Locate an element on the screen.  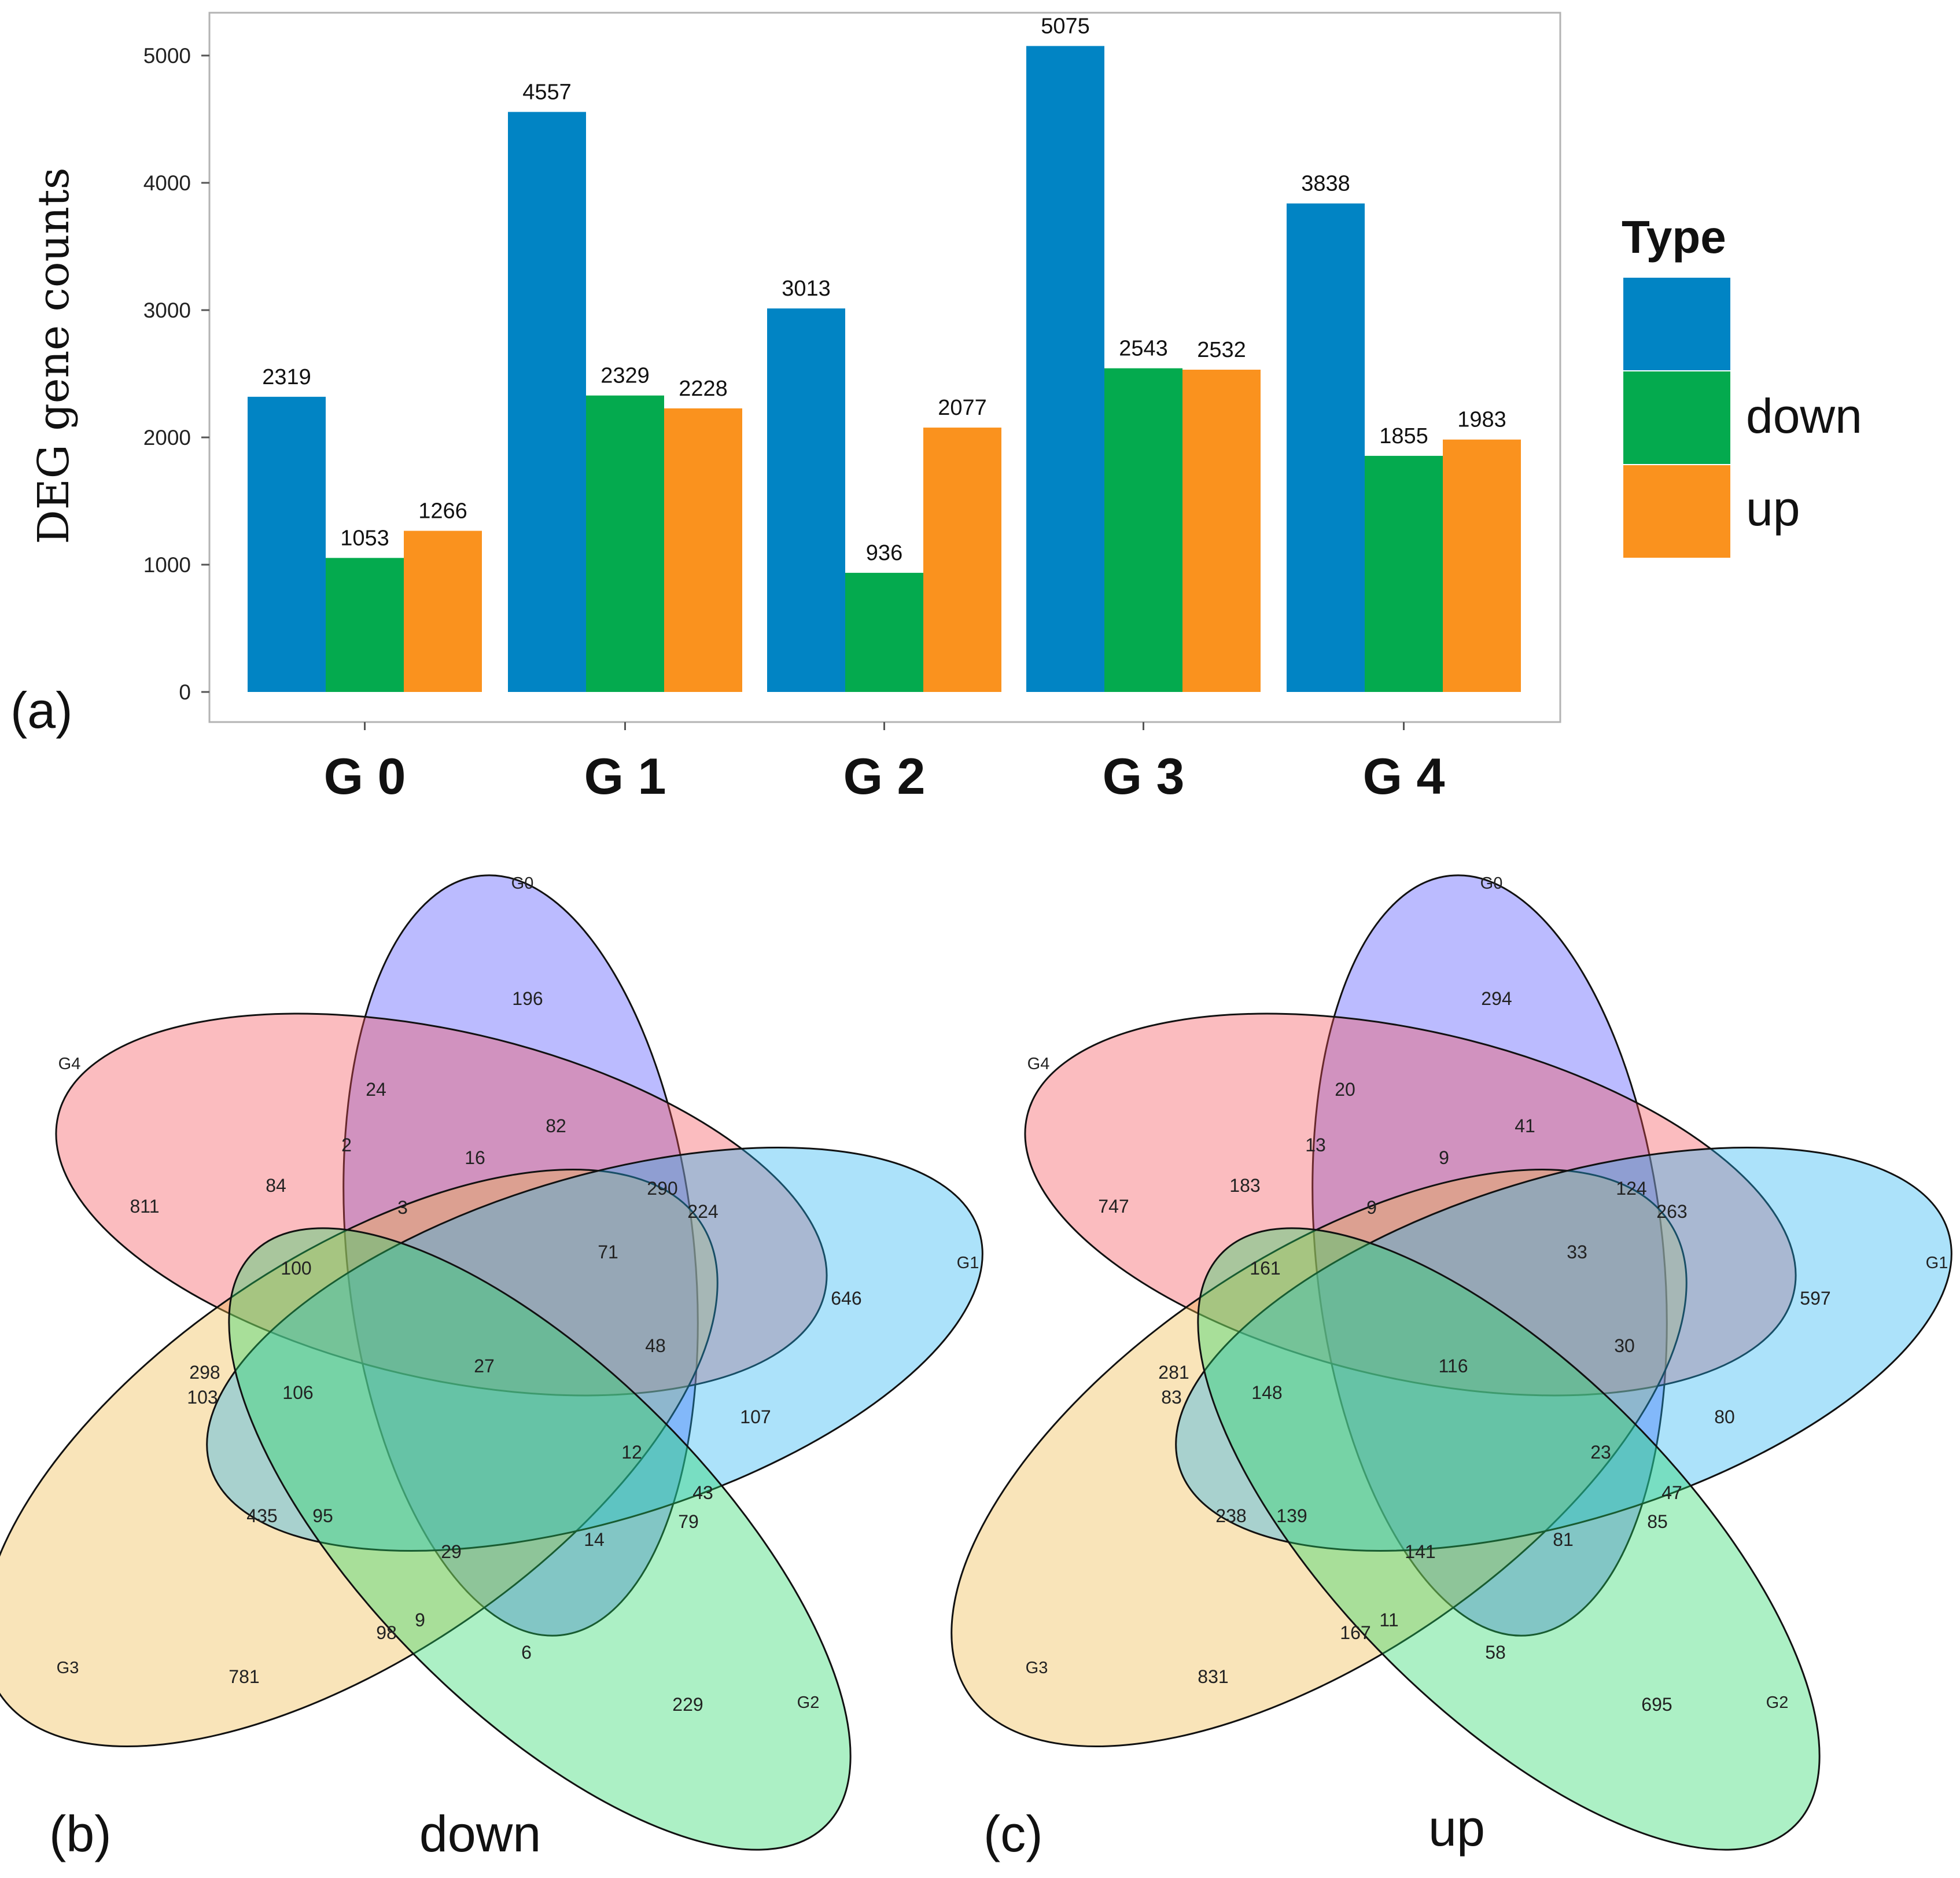
y-tick-label: 5000 is located at coordinates (167, 56).